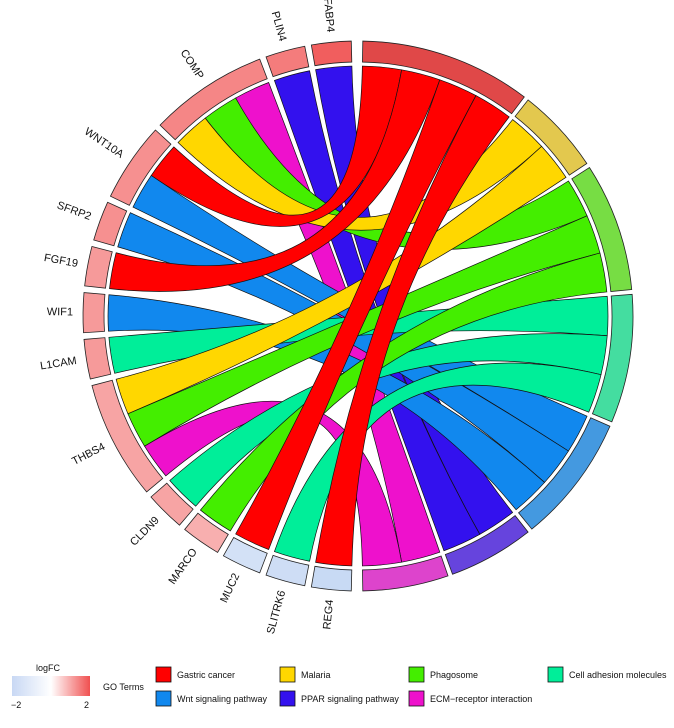  What do you see at coordinates (51, 686) in the screenshot?
I see `logfc-gradient-bar` at bounding box center [51, 686].